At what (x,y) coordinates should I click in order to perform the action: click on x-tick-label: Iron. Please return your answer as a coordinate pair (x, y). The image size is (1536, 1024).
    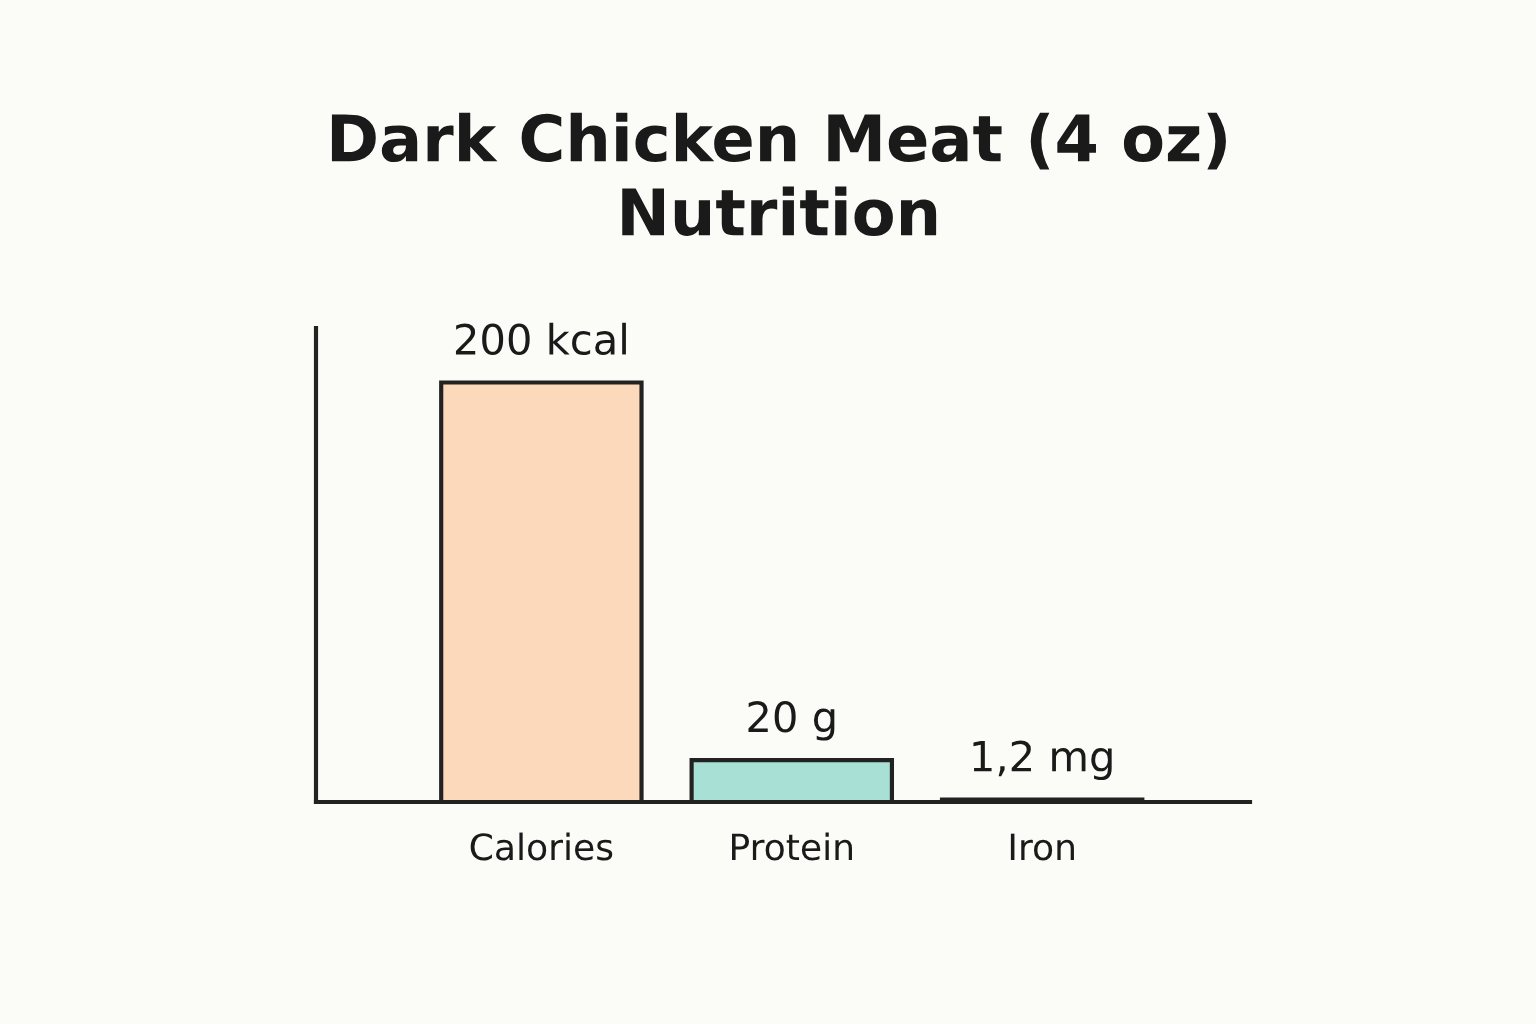
    Looking at the image, I should click on (1042, 847).